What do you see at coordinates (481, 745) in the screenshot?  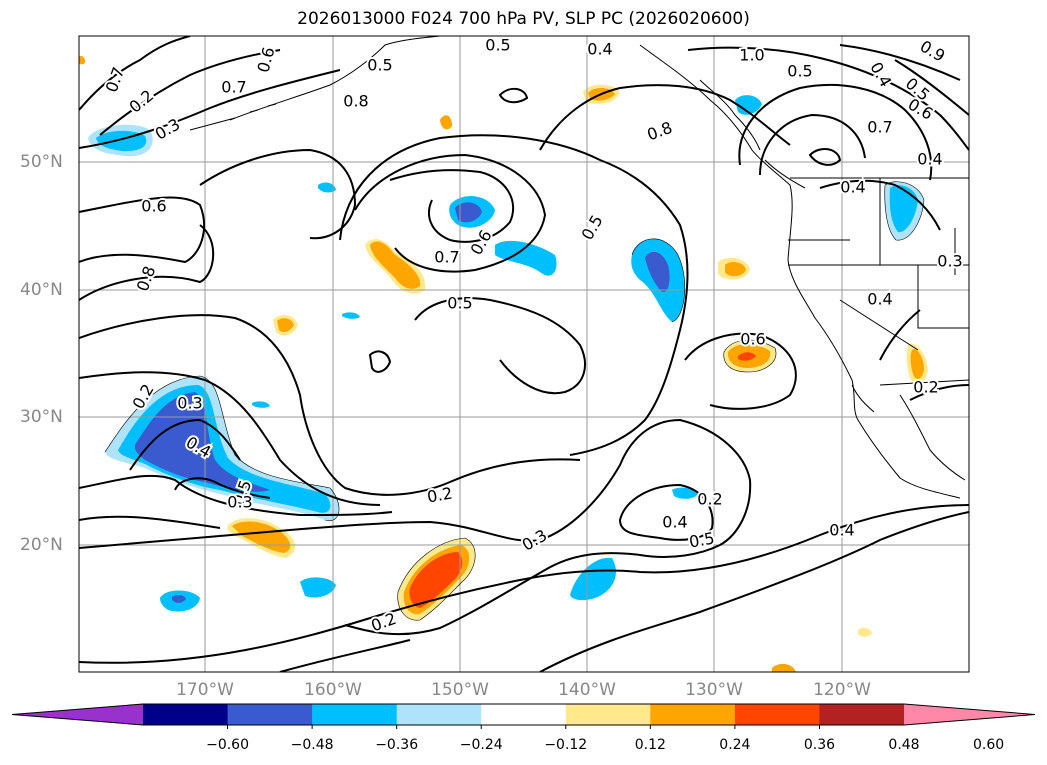 I see `colorbar-tick-label: −0.24` at bounding box center [481, 745].